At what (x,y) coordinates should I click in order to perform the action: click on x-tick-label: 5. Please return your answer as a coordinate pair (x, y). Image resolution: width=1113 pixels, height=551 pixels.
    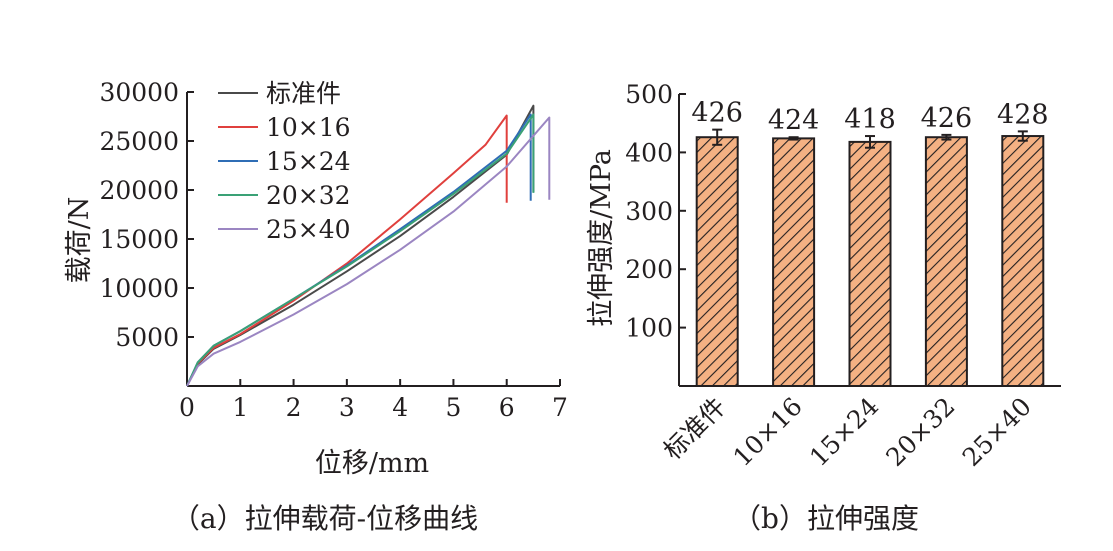
    Looking at the image, I should click on (453, 407).